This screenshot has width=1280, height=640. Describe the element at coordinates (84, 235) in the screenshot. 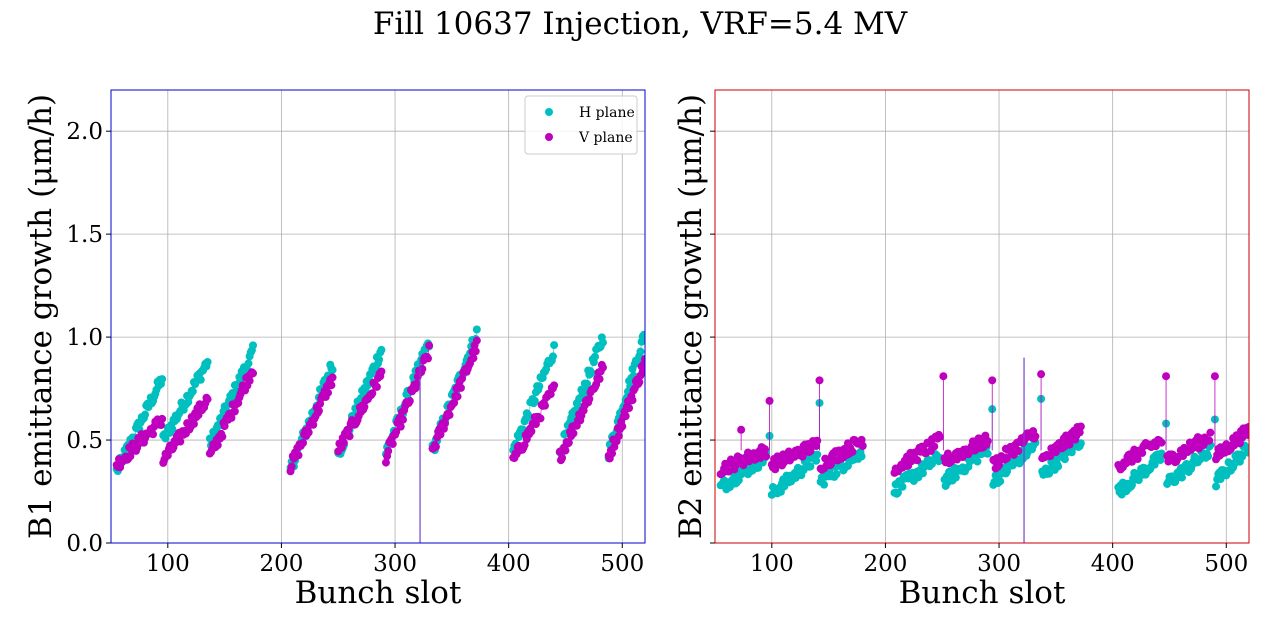

I see `y-tick-label: 1.5` at that location.